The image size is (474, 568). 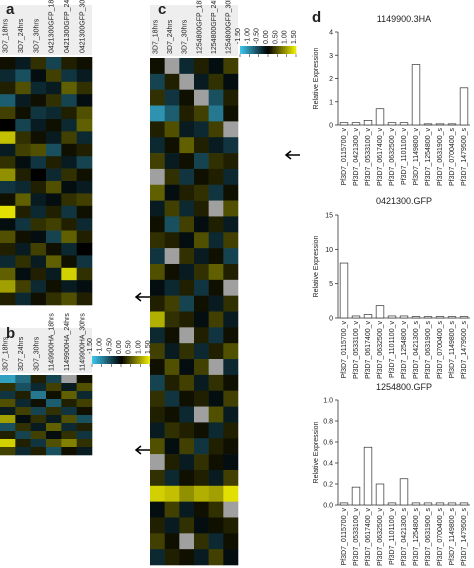 What do you see at coordinates (46, 30) in the screenshot?
I see `header-background` at bounding box center [46, 30].